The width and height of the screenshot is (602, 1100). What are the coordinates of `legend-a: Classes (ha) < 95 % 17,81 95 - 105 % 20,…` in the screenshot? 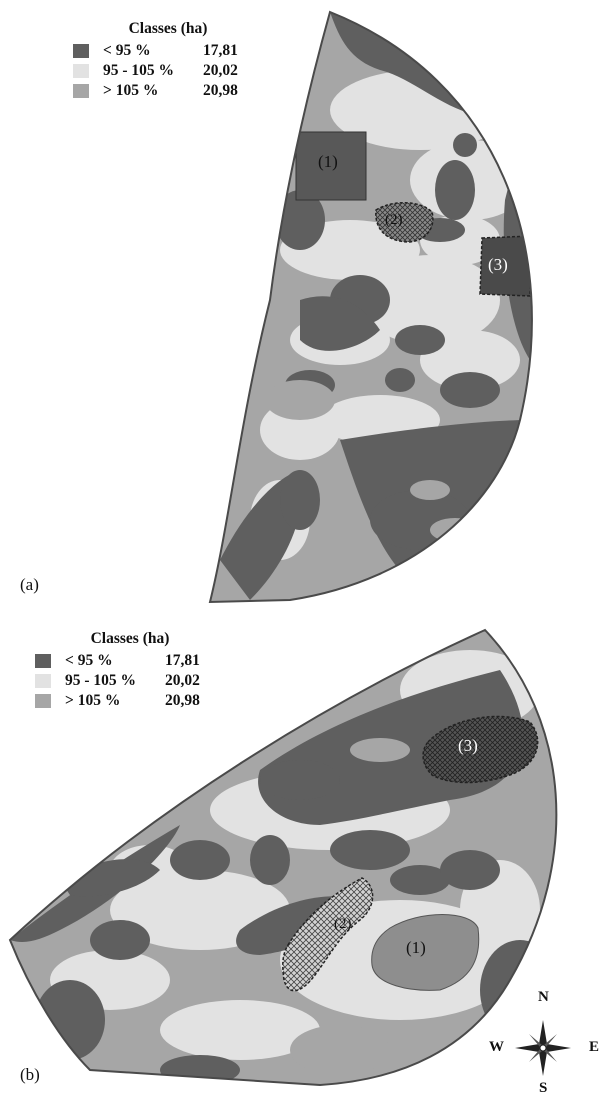 It's located at (168, 60).